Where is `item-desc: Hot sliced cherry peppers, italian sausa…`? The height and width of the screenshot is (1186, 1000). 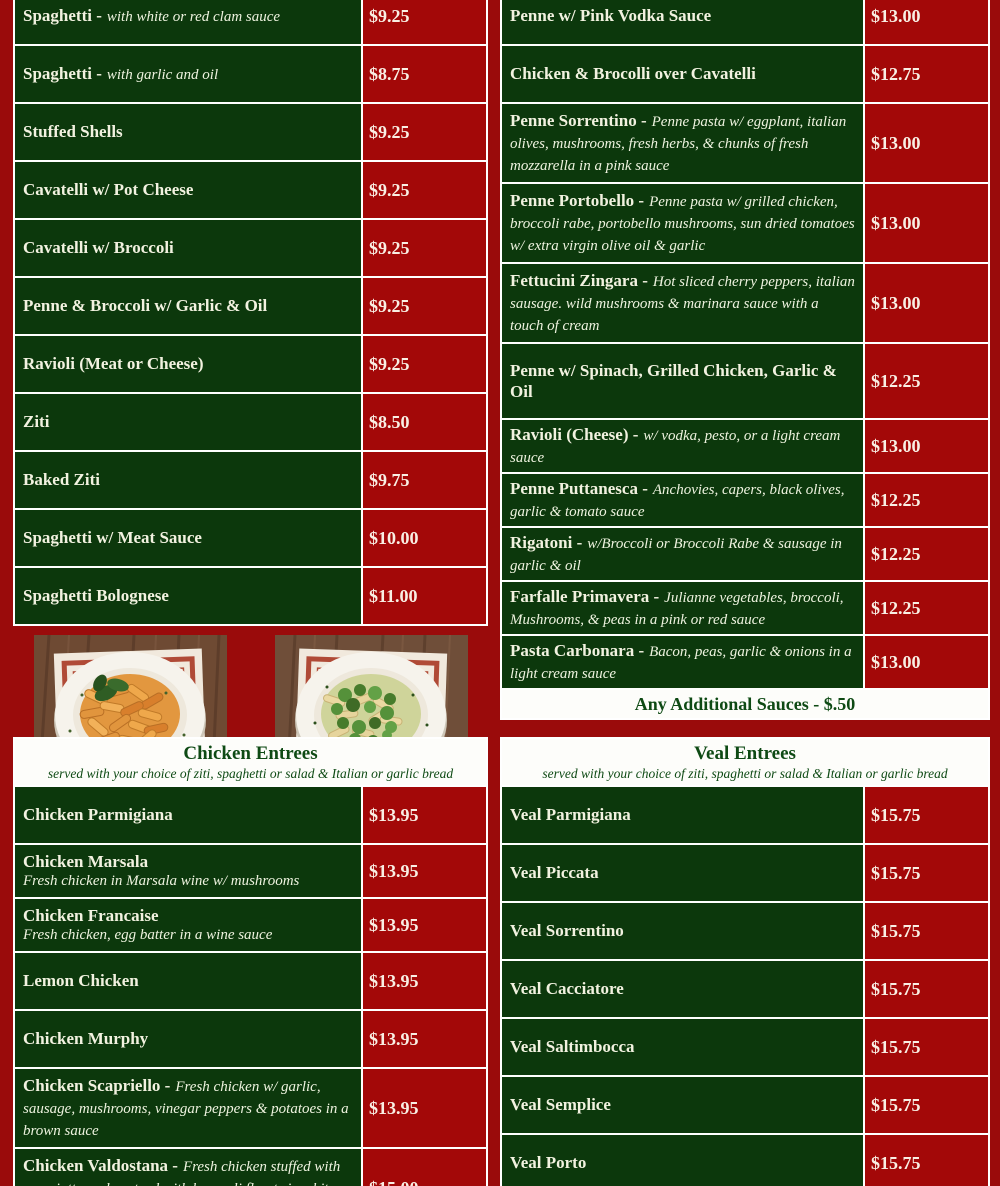 item-desc: Hot sliced cherry peppers, italian sausa… is located at coordinates (682, 304).